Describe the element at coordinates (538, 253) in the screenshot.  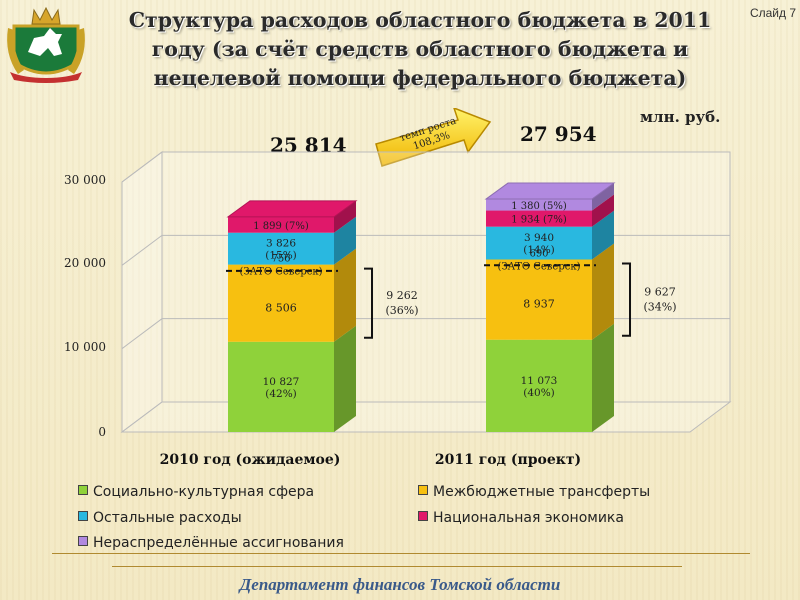
I see `bar-2011-transfers-sub-value: 690` at that location.